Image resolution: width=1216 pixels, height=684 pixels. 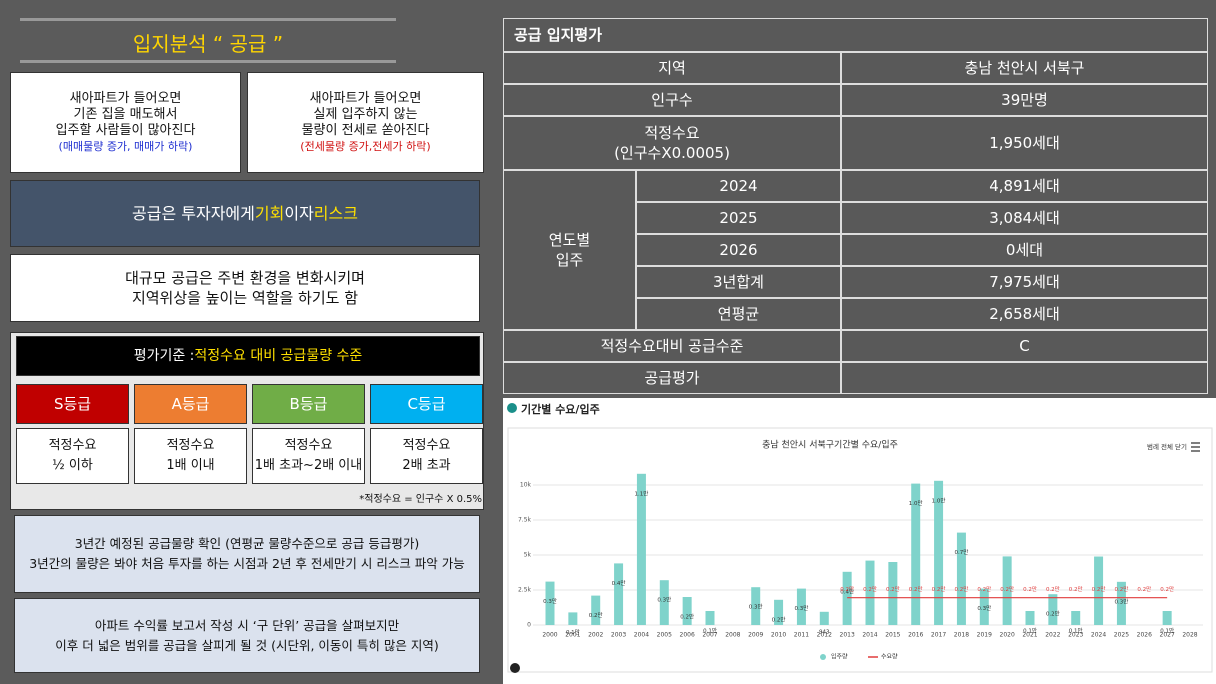 What do you see at coordinates (1024, 218) in the screenshot?
I see `cell: 3,084세대` at bounding box center [1024, 218].